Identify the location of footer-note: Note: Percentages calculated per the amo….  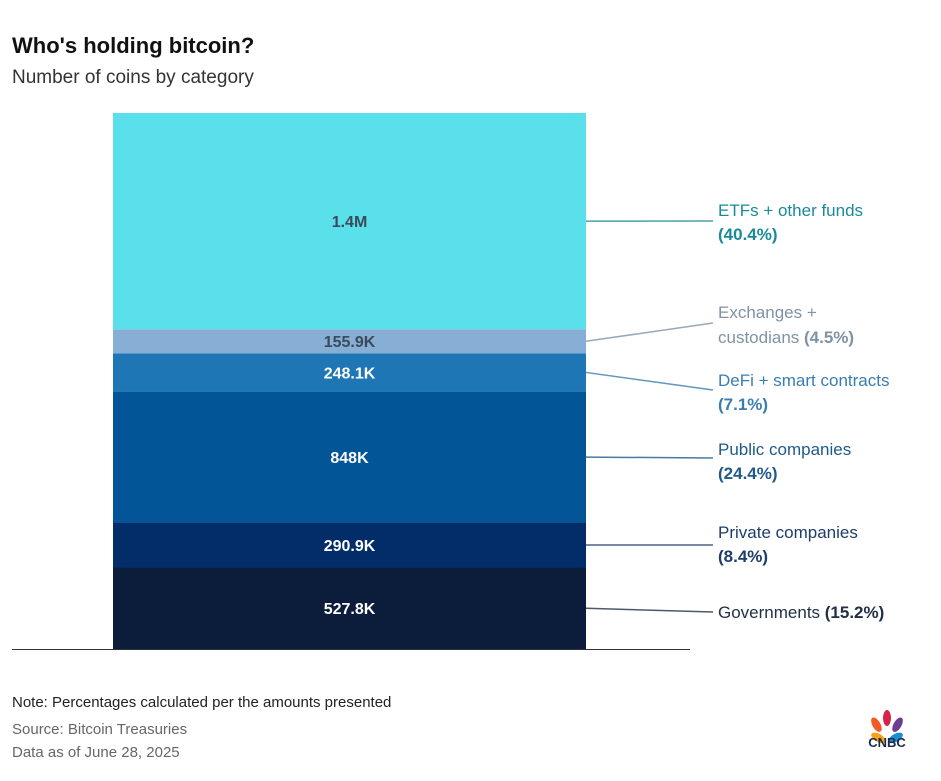
(202, 702).